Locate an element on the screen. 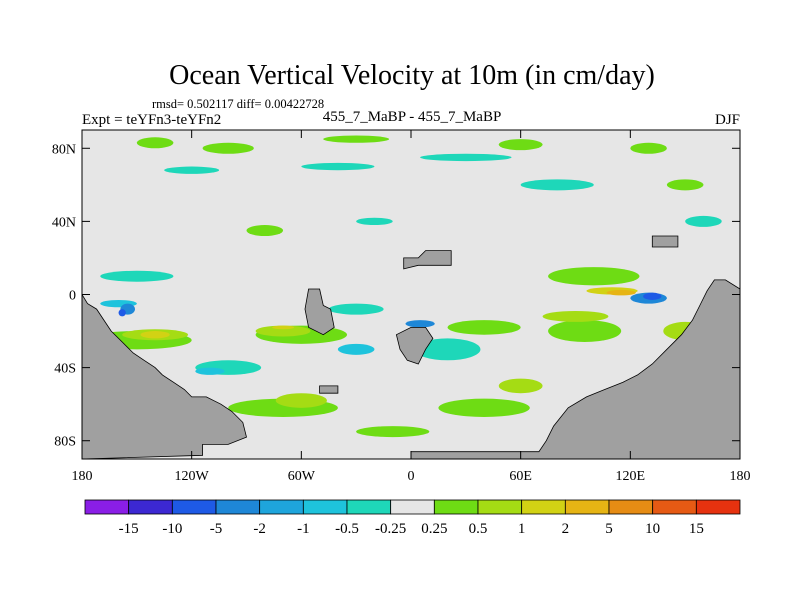  colorbar-label: -1 is located at coordinates (303, 529).